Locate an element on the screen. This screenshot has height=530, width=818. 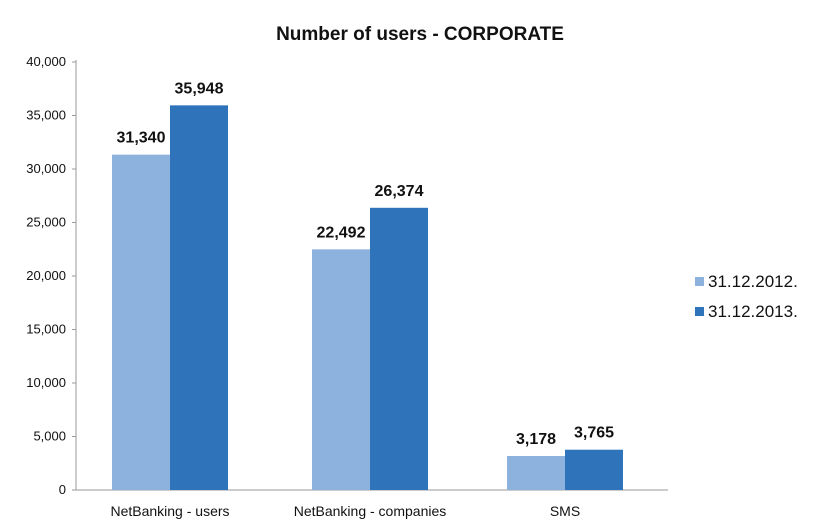
x-category-label: NetBanking - companies is located at coordinates (370, 511).